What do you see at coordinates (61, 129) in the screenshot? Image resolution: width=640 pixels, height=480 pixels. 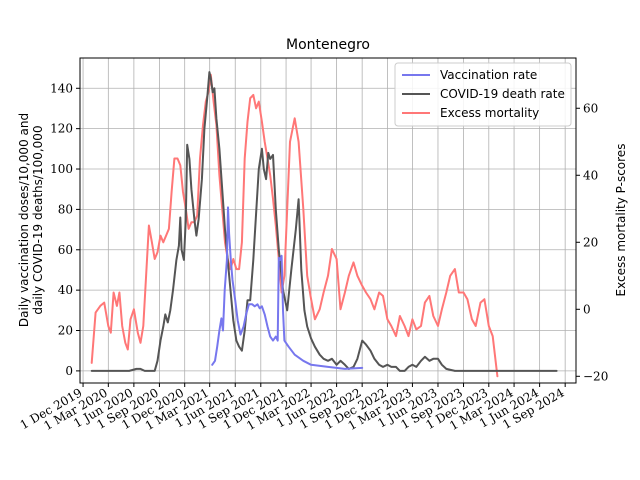 I see `y-left-tick-label-6: 120` at bounding box center [61, 129].